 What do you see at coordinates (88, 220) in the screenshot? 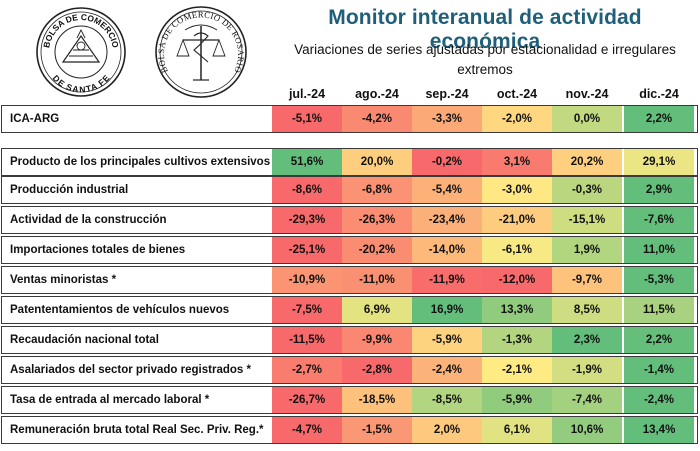
I see `row-label: Actividad de la construcción` at bounding box center [88, 220].